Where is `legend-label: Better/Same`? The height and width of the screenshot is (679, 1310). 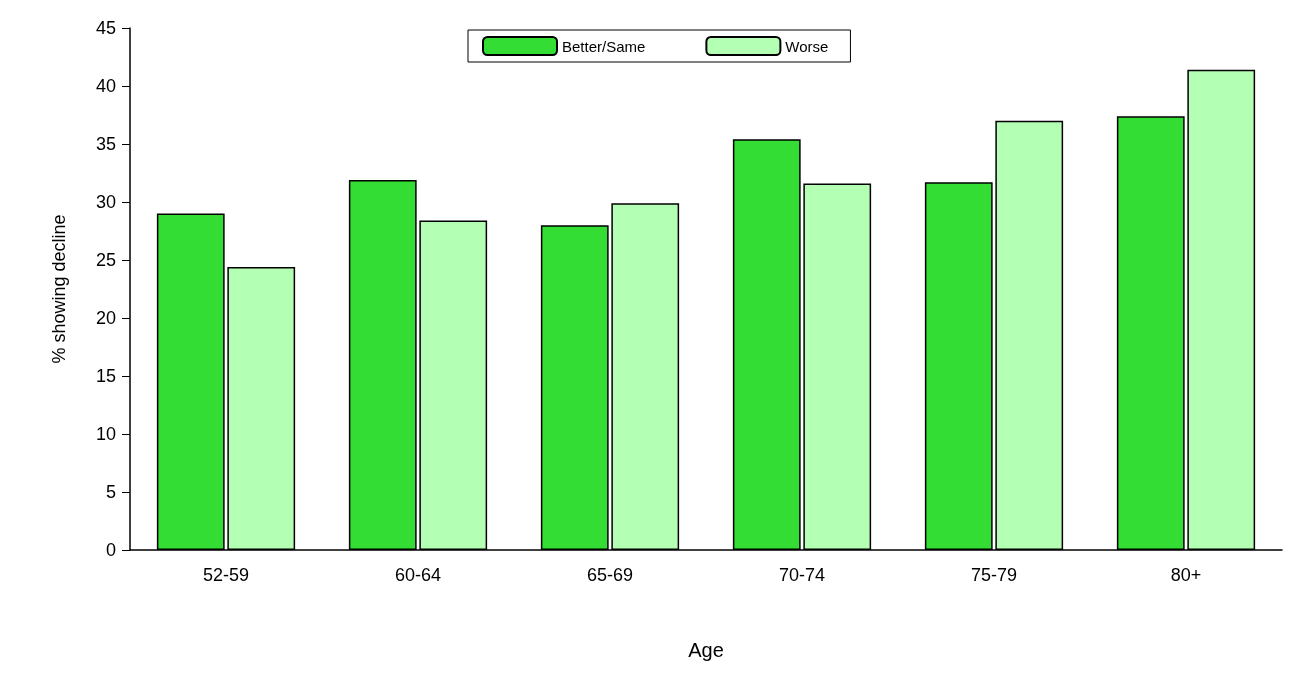 legend-label: Better/Same is located at coordinates (604, 46).